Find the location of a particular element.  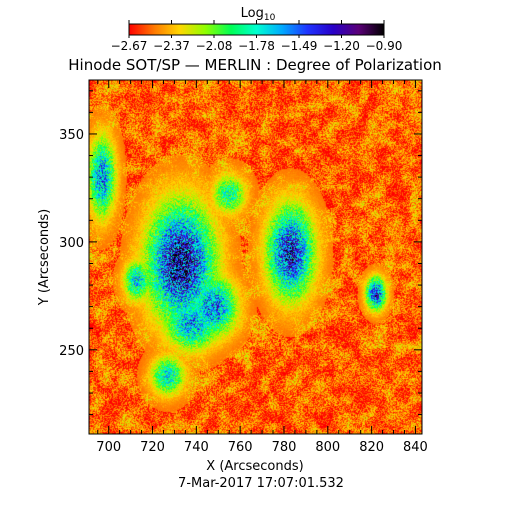

y-axis-label: Y (Arcseconds) is located at coordinates (44, 257).